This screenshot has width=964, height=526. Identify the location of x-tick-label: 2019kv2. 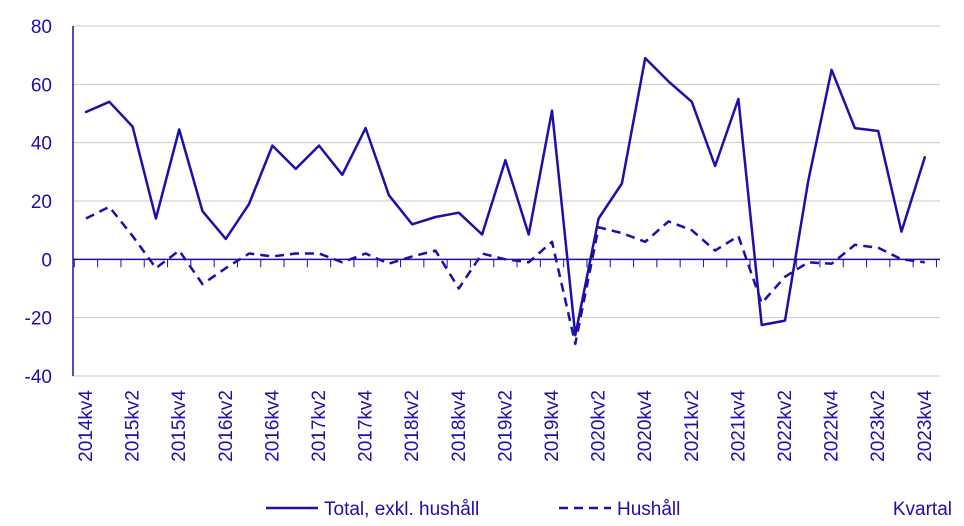
(505, 426).